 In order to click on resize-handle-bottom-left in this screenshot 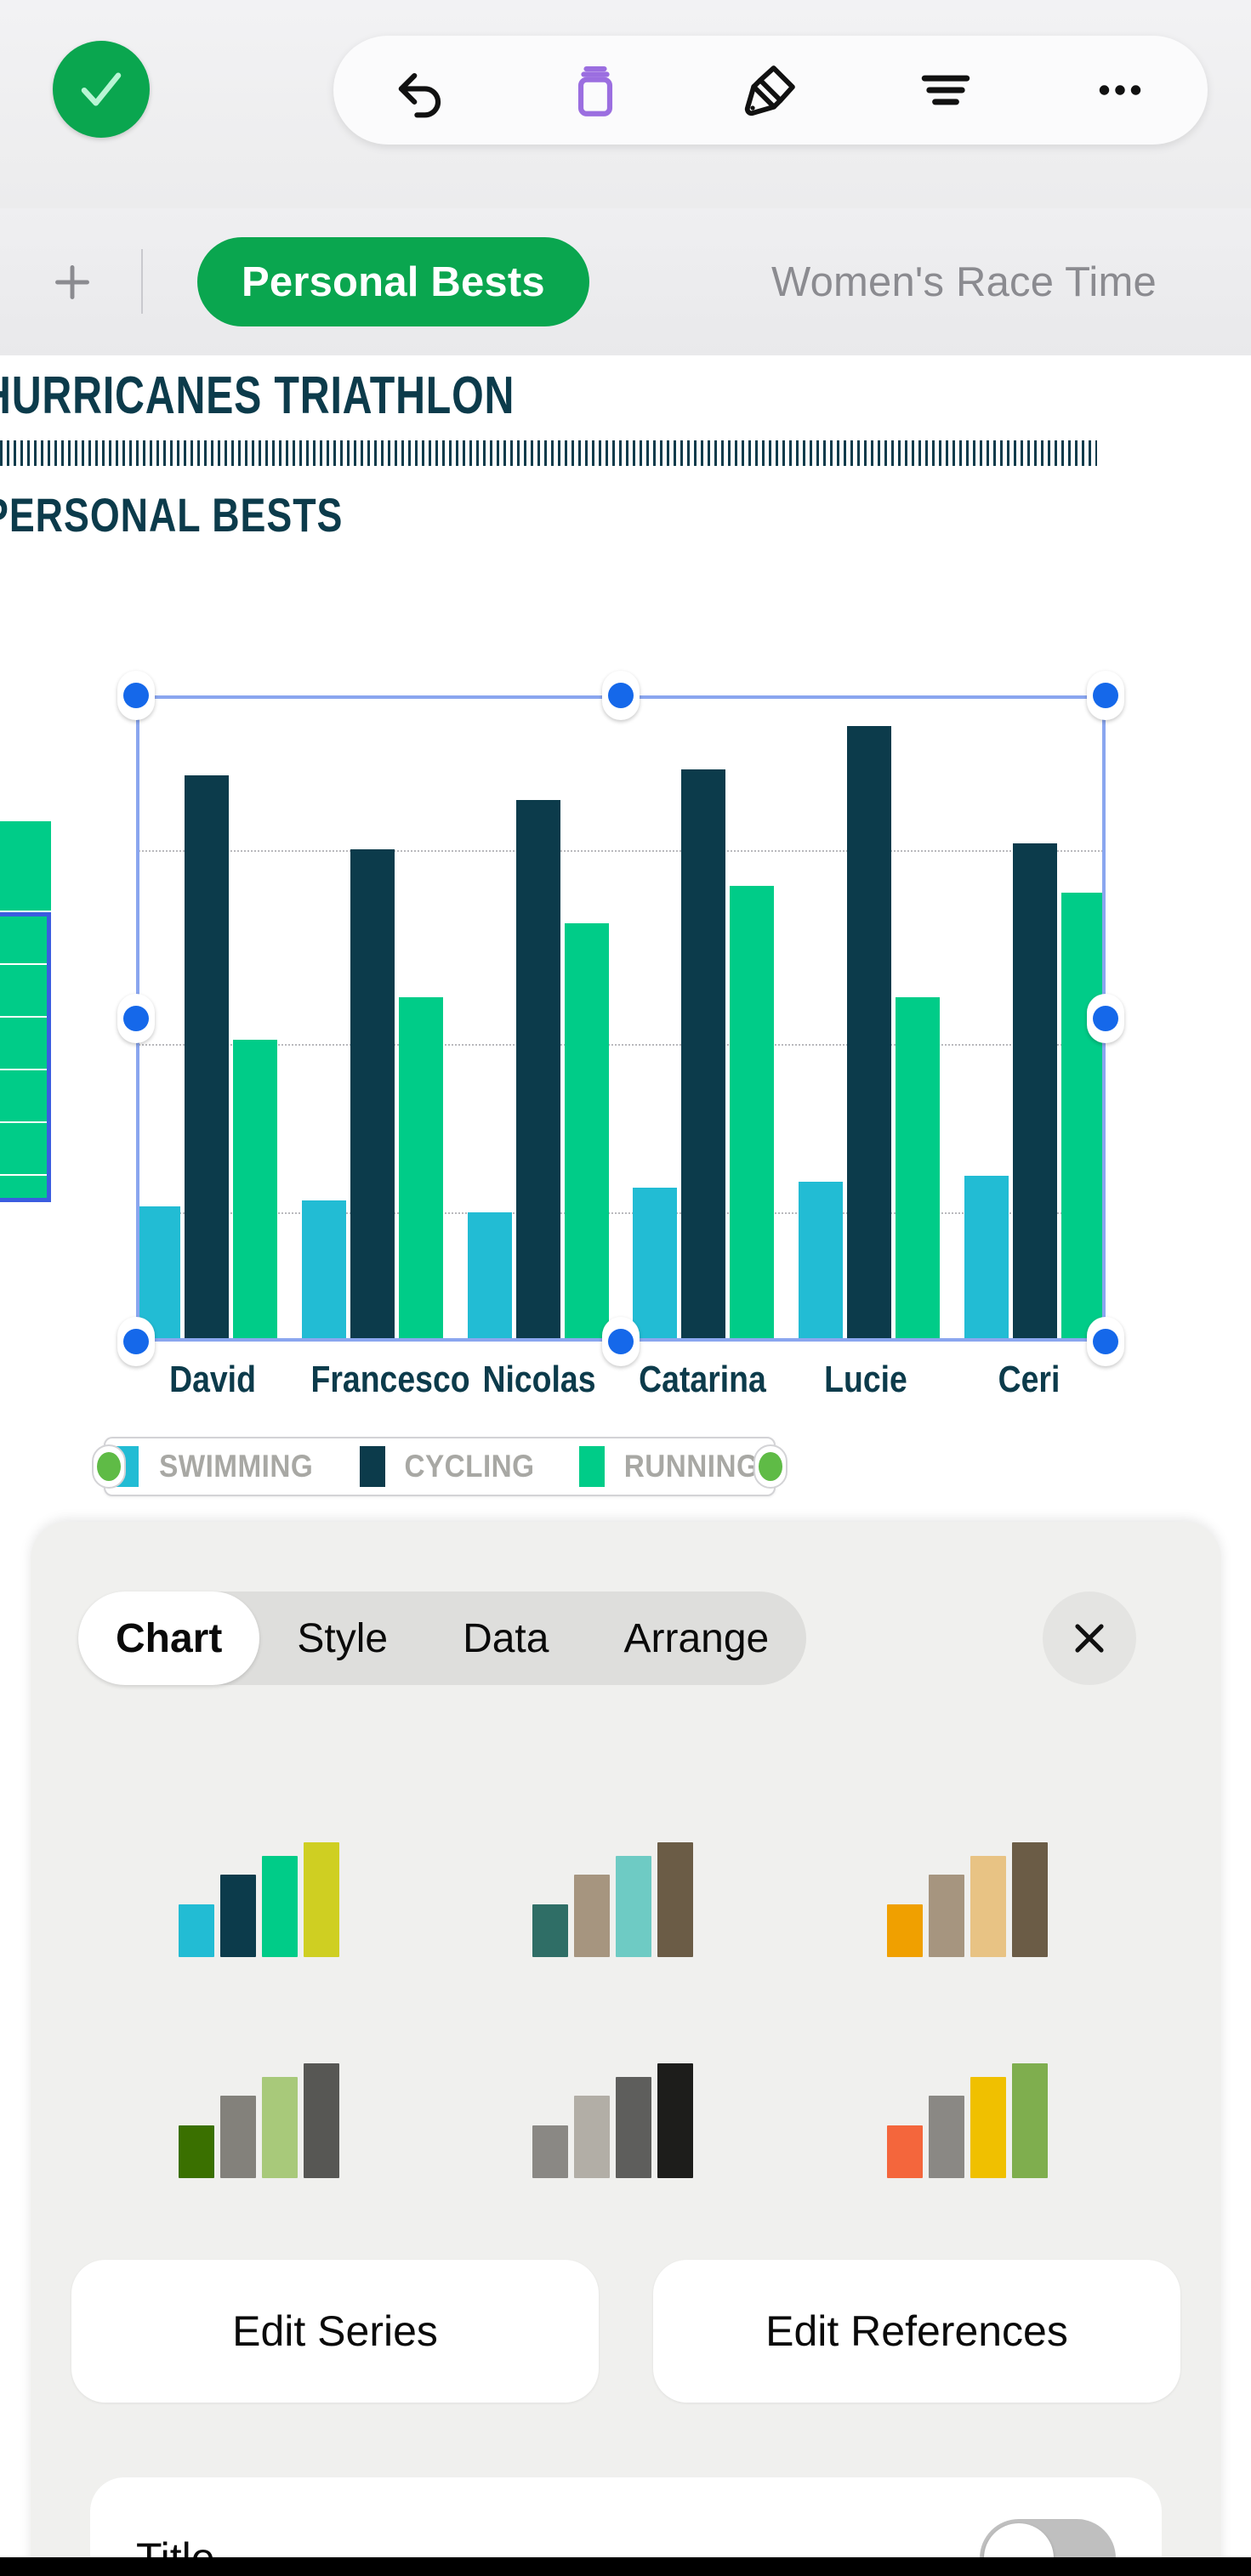, I will do `click(136, 1342)`.